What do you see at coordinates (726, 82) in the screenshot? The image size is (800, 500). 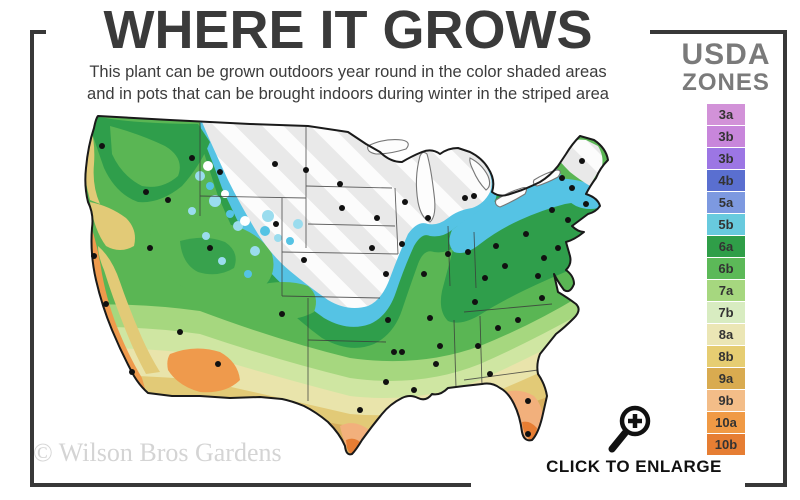 I see `legend-title-2: ZONES` at bounding box center [726, 82].